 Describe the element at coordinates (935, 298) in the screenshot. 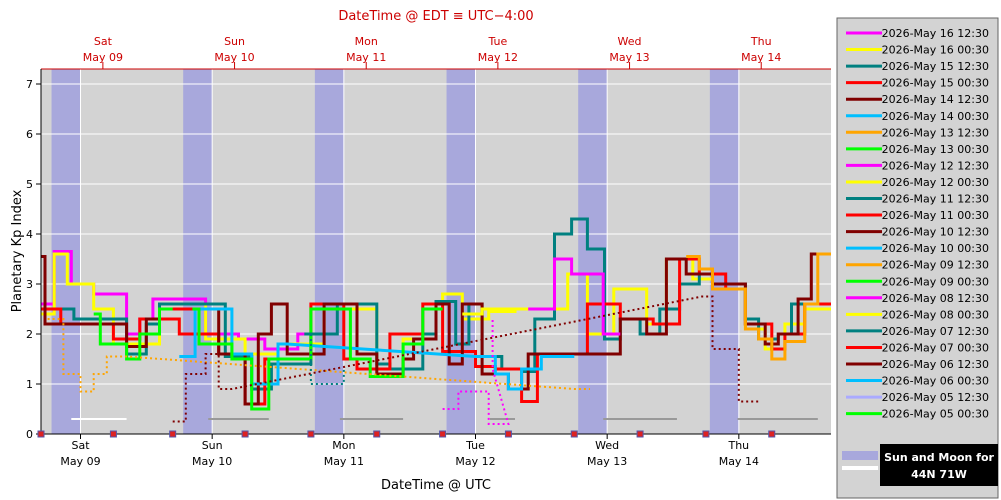

I see `legend-label-16: 2026-May 08 12:30` at that location.